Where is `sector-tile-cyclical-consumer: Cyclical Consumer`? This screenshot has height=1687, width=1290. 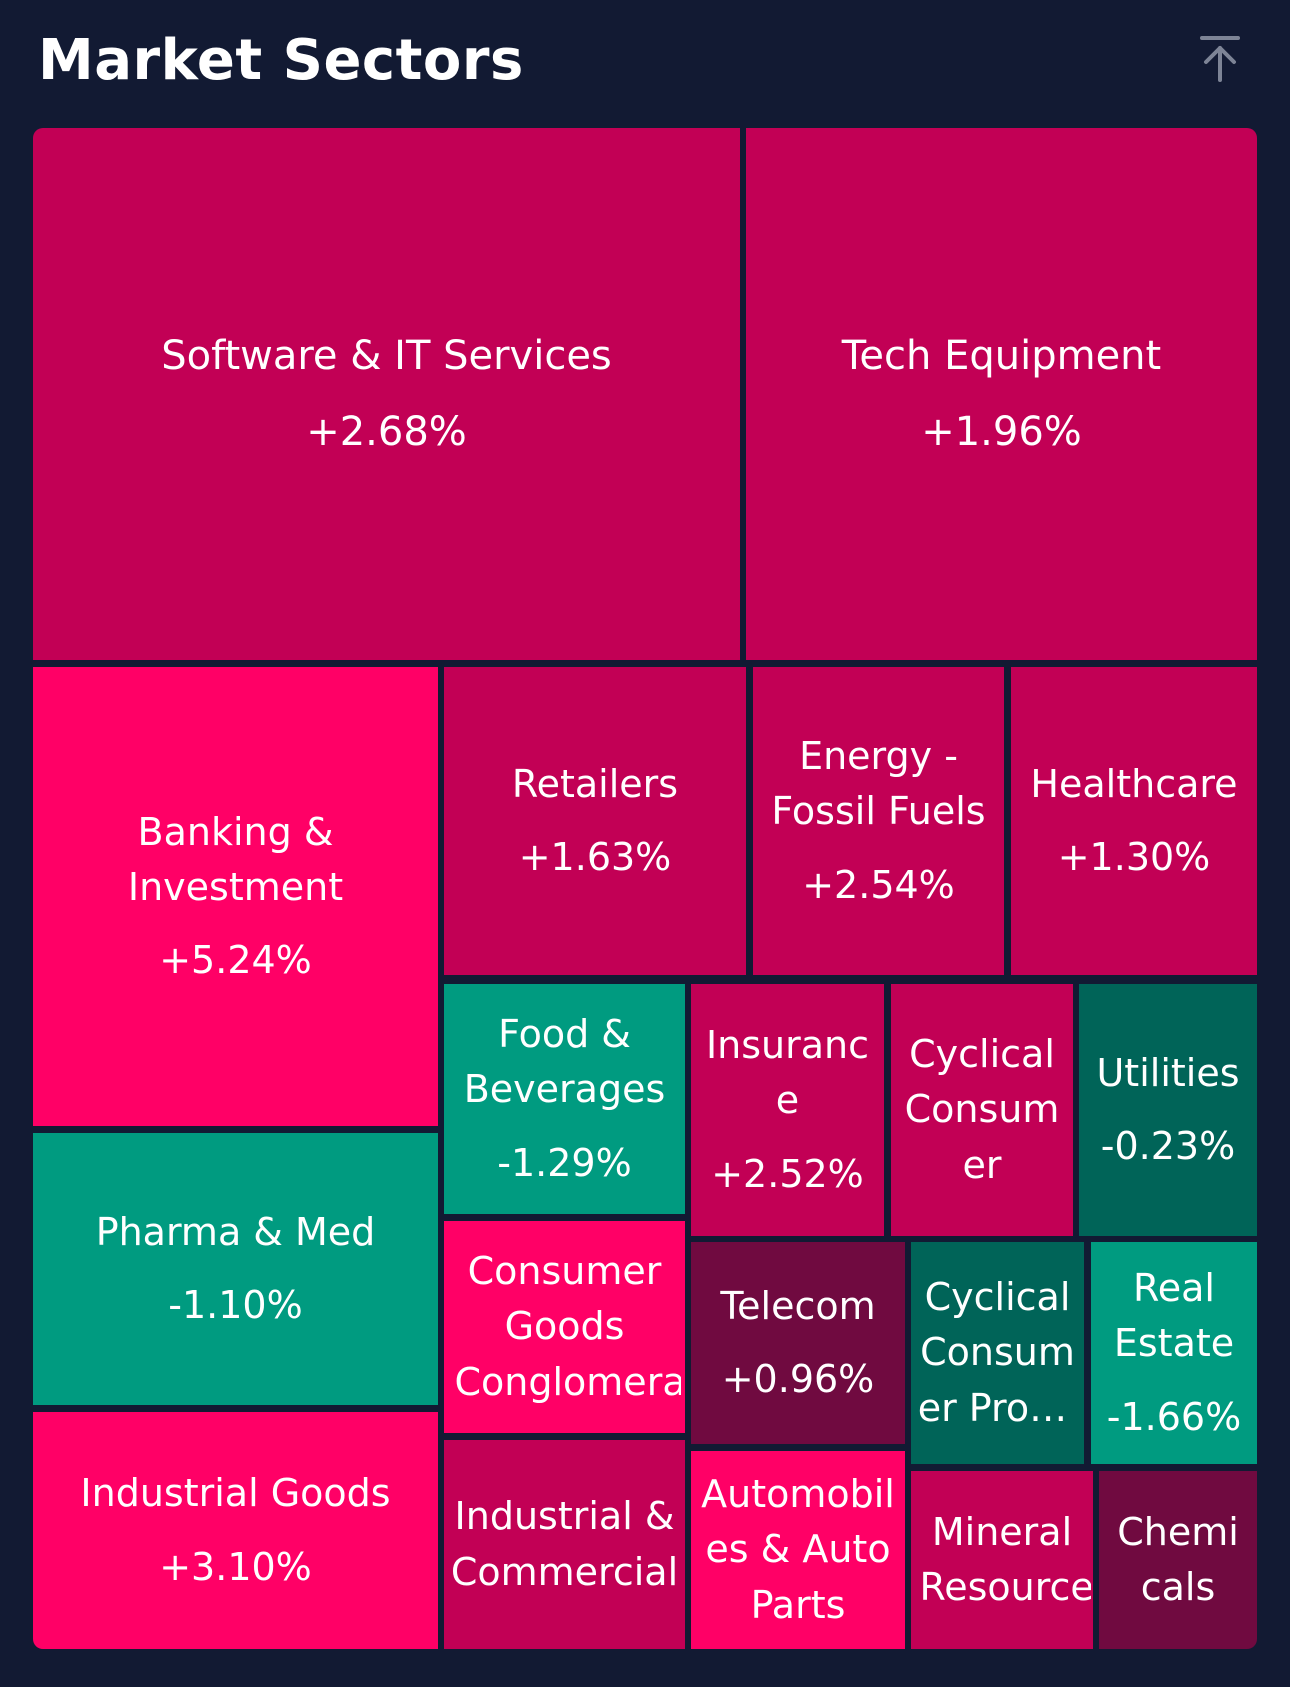
sector-tile-cyclical-consumer: Cyclical Consumer is located at coordinates (982, 1110).